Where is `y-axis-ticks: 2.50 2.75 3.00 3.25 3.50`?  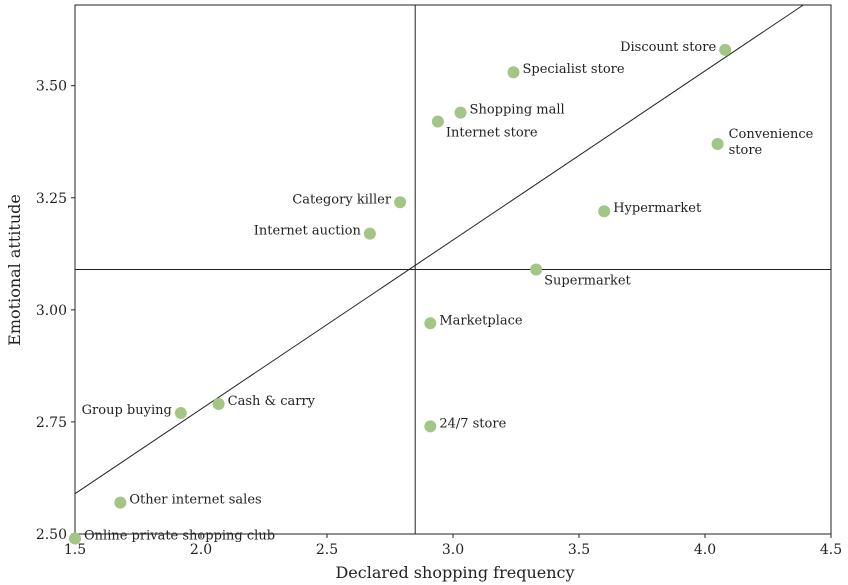 y-axis-ticks: 2.50 2.75 3.00 3.25 3.50 is located at coordinates (55, 311).